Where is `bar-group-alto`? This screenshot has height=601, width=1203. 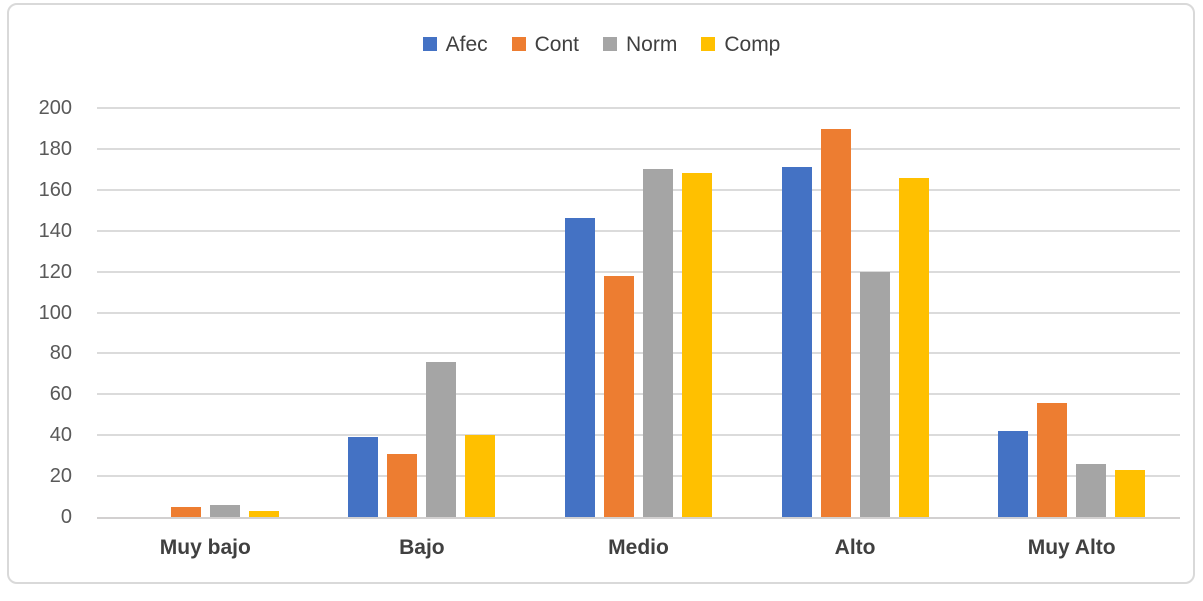 bar-group-alto is located at coordinates (855, 312).